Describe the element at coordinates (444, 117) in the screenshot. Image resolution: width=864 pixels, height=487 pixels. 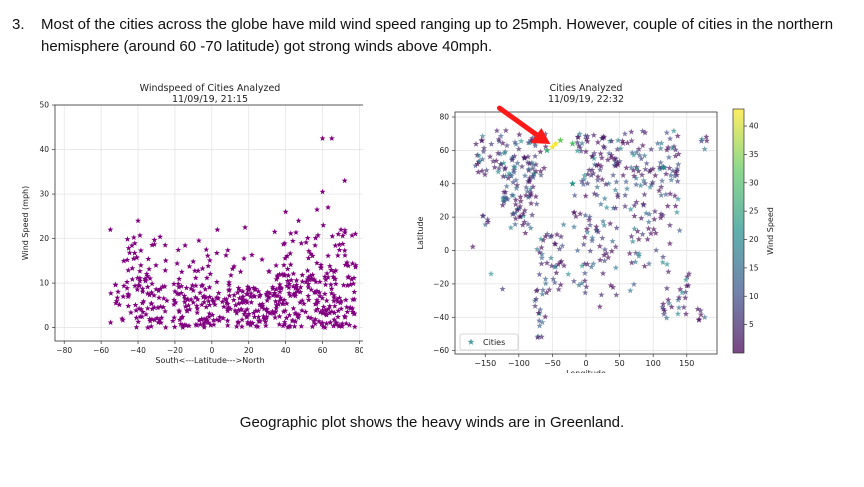
I see `y-tick-label: 80` at that location.